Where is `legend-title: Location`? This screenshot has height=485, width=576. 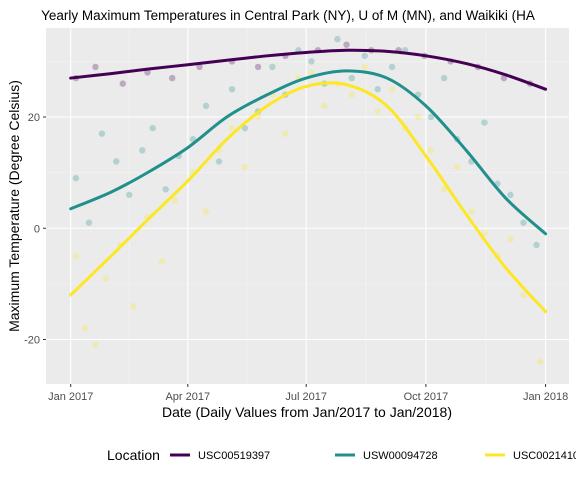
legend-title: Location is located at coordinates (133, 455).